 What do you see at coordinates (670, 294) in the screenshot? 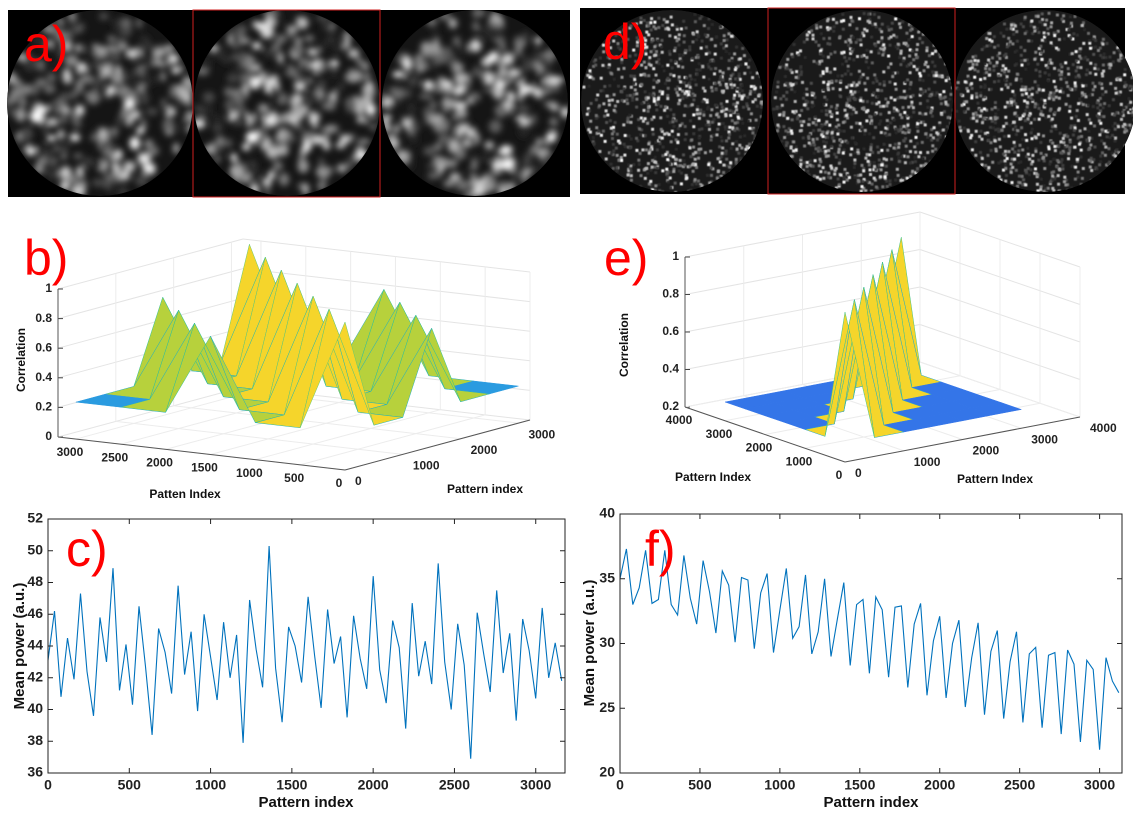
I see `z-tick-label: 0.8` at bounding box center [670, 294].